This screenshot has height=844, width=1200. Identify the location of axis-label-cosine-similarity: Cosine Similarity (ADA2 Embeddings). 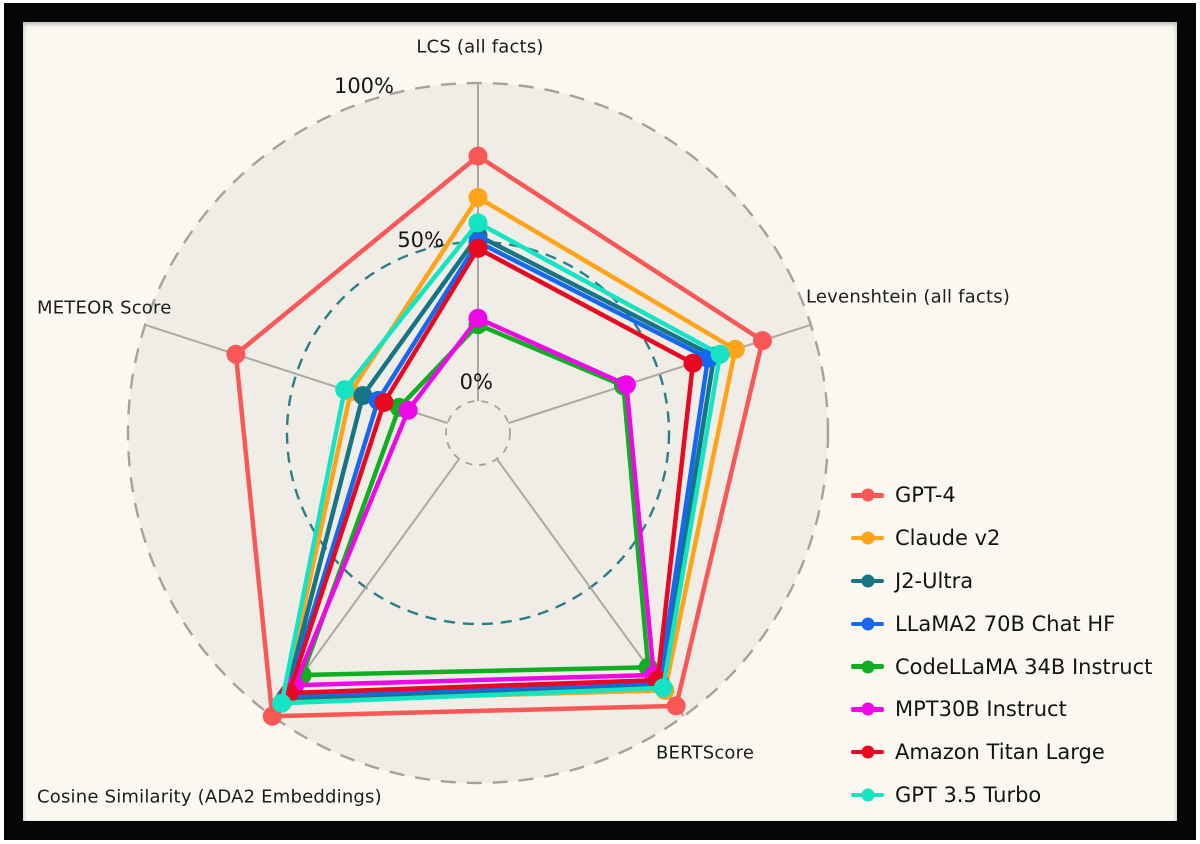
(209, 797).